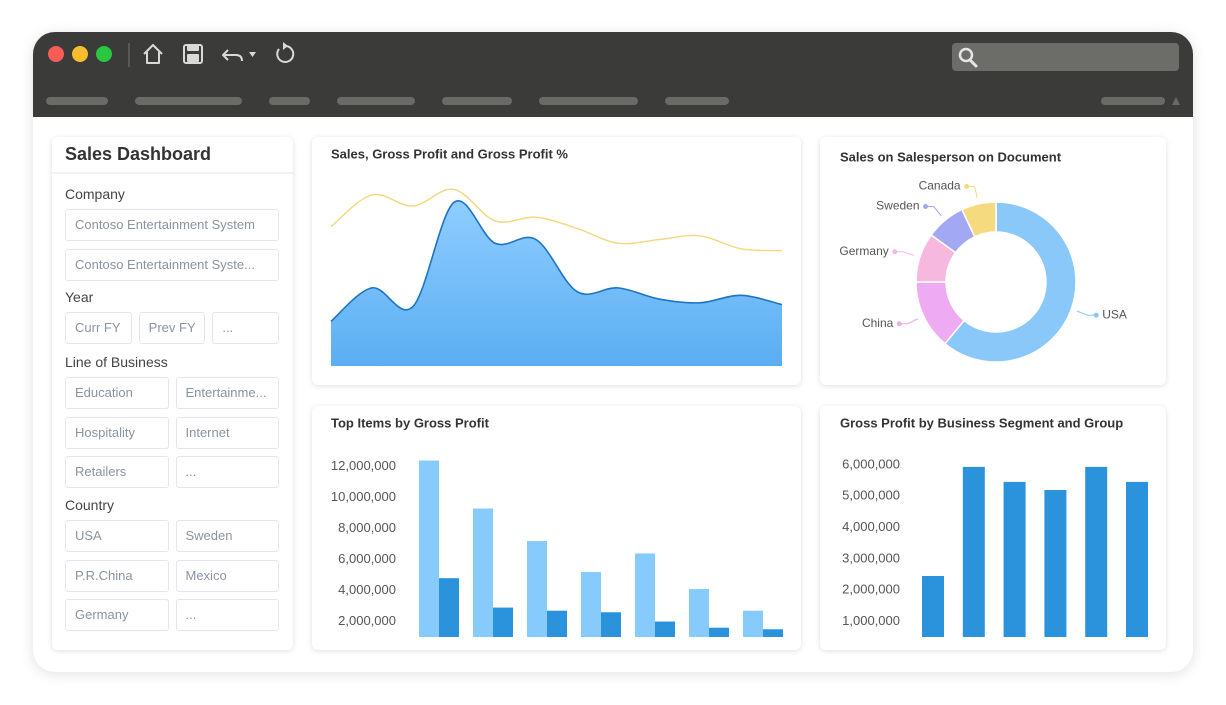 This screenshot has width=1226, height=705. What do you see at coordinates (138, 154) in the screenshot?
I see `sidebar-title: Sales Dashboard` at bounding box center [138, 154].